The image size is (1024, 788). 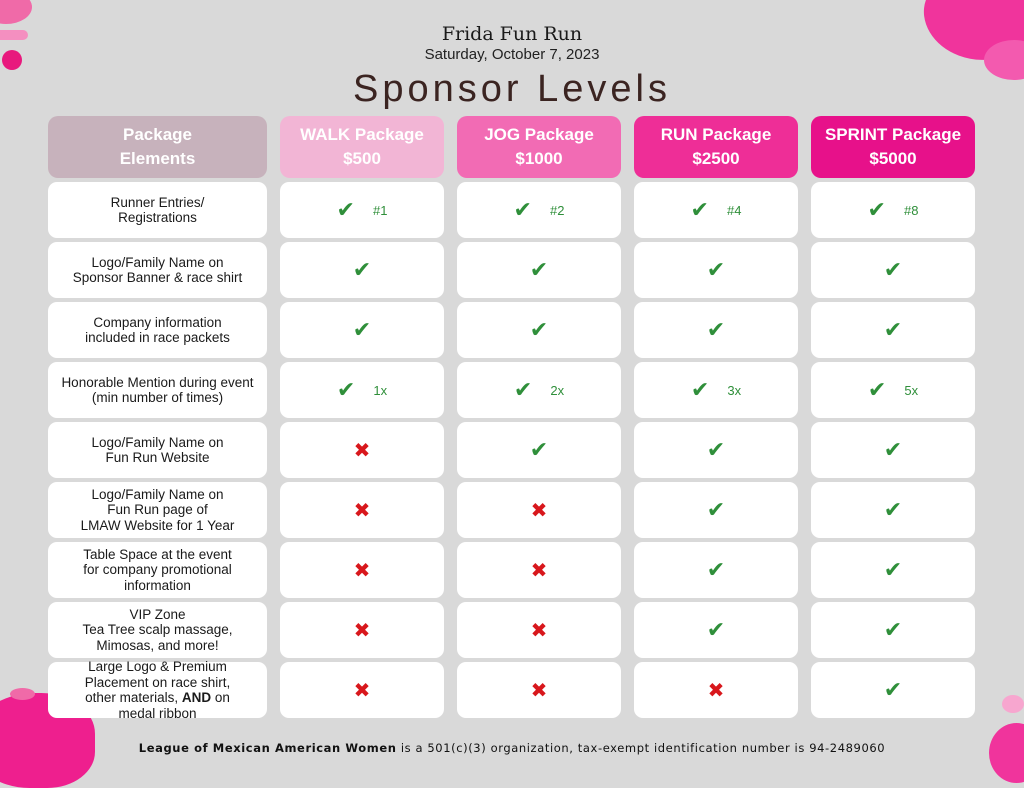 What do you see at coordinates (734, 390) in the screenshot?
I see `cell-note: 3x` at bounding box center [734, 390].